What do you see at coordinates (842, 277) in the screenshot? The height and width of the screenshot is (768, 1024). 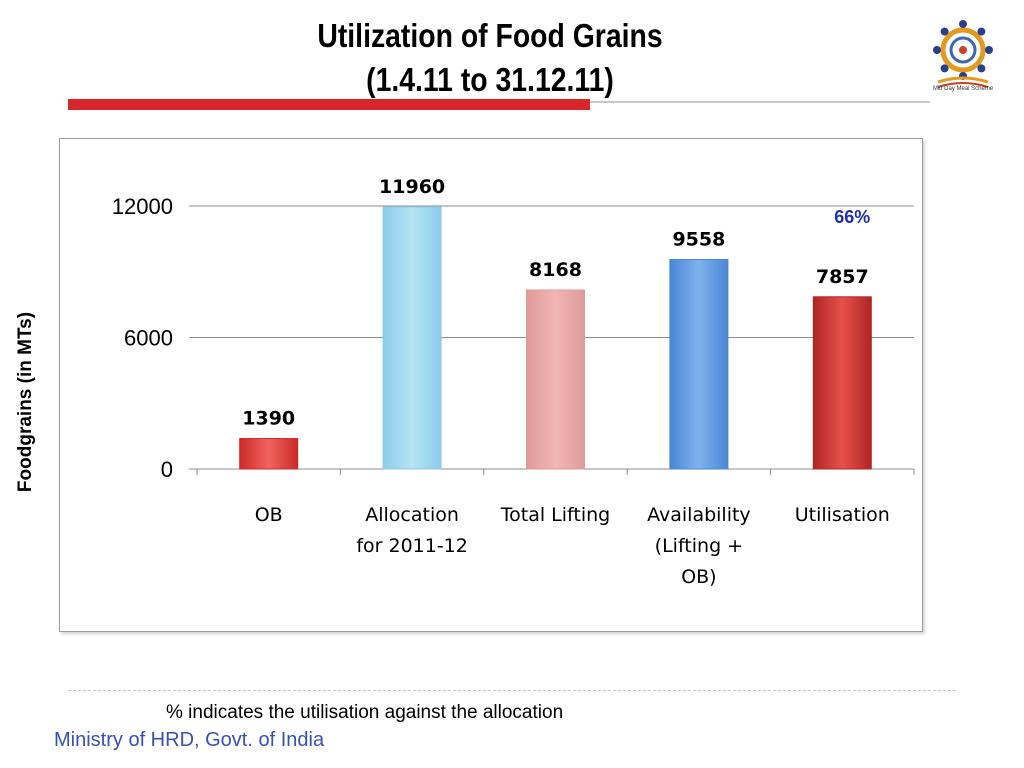 I see `bar-value-label: 7857` at bounding box center [842, 277].